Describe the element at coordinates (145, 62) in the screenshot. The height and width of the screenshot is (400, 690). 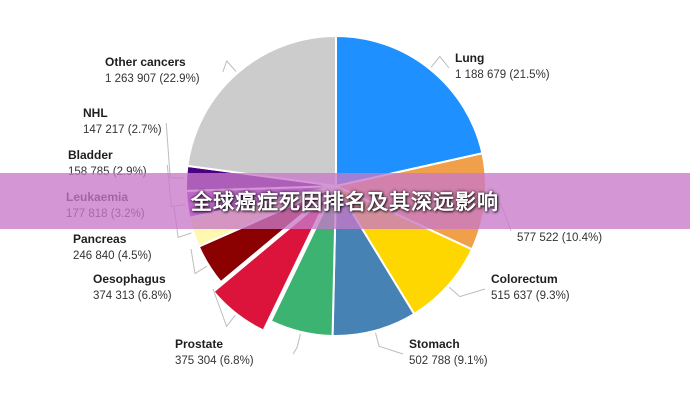
I see `slice-label-name: Other cancers` at that location.